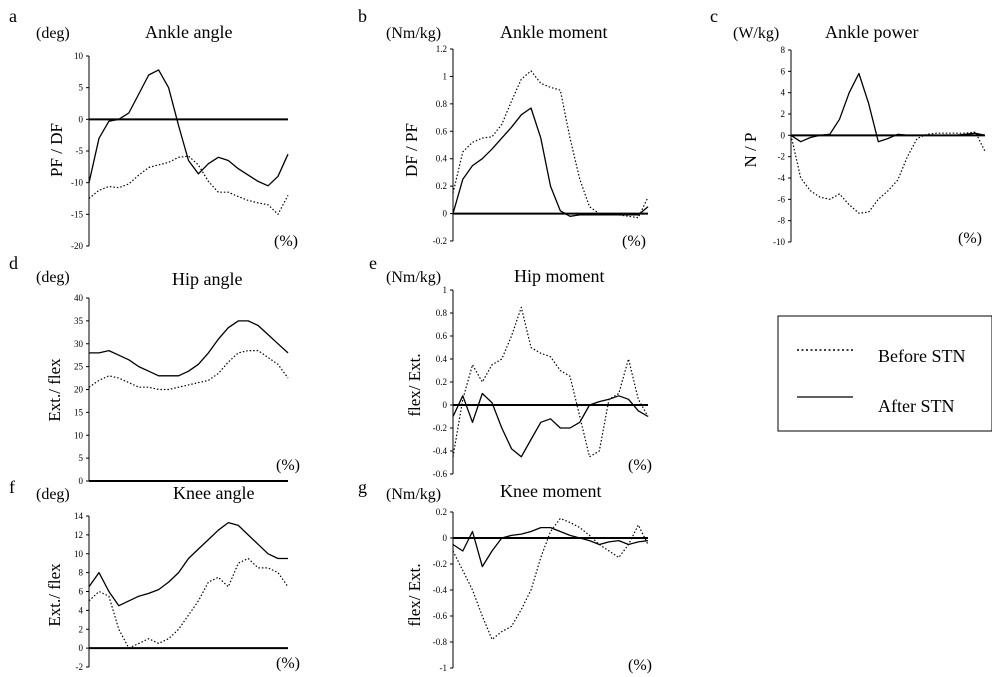  I want to click on y-tick-label: -10, so click(77, 183).